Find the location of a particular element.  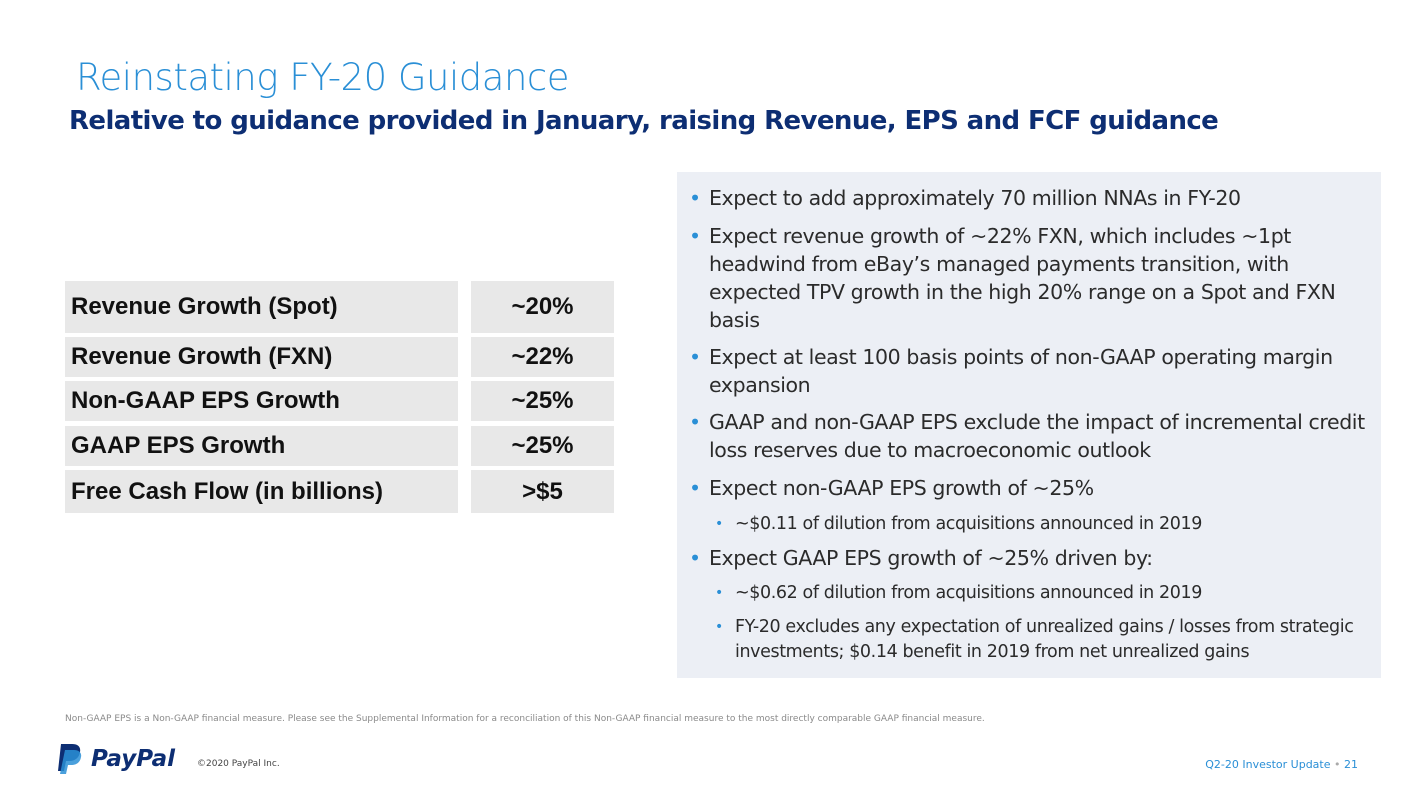

table-row: Revenue Growth (FXN) ~22% is located at coordinates (339, 357).